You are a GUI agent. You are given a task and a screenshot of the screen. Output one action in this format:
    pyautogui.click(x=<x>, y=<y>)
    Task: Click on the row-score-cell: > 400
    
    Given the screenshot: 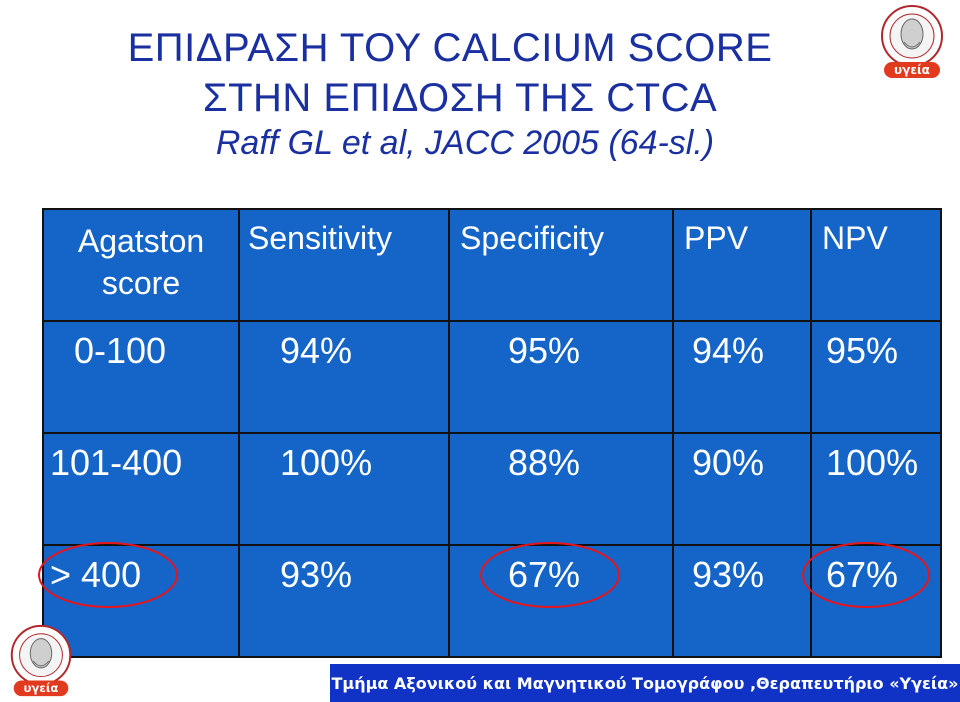 What is the action you would take?
    pyautogui.click(x=139, y=600)
    